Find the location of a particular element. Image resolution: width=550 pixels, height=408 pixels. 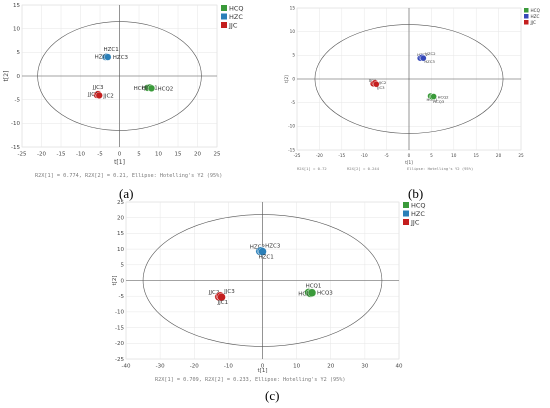

y-tick-label: -25 is located at coordinates (119, 360).